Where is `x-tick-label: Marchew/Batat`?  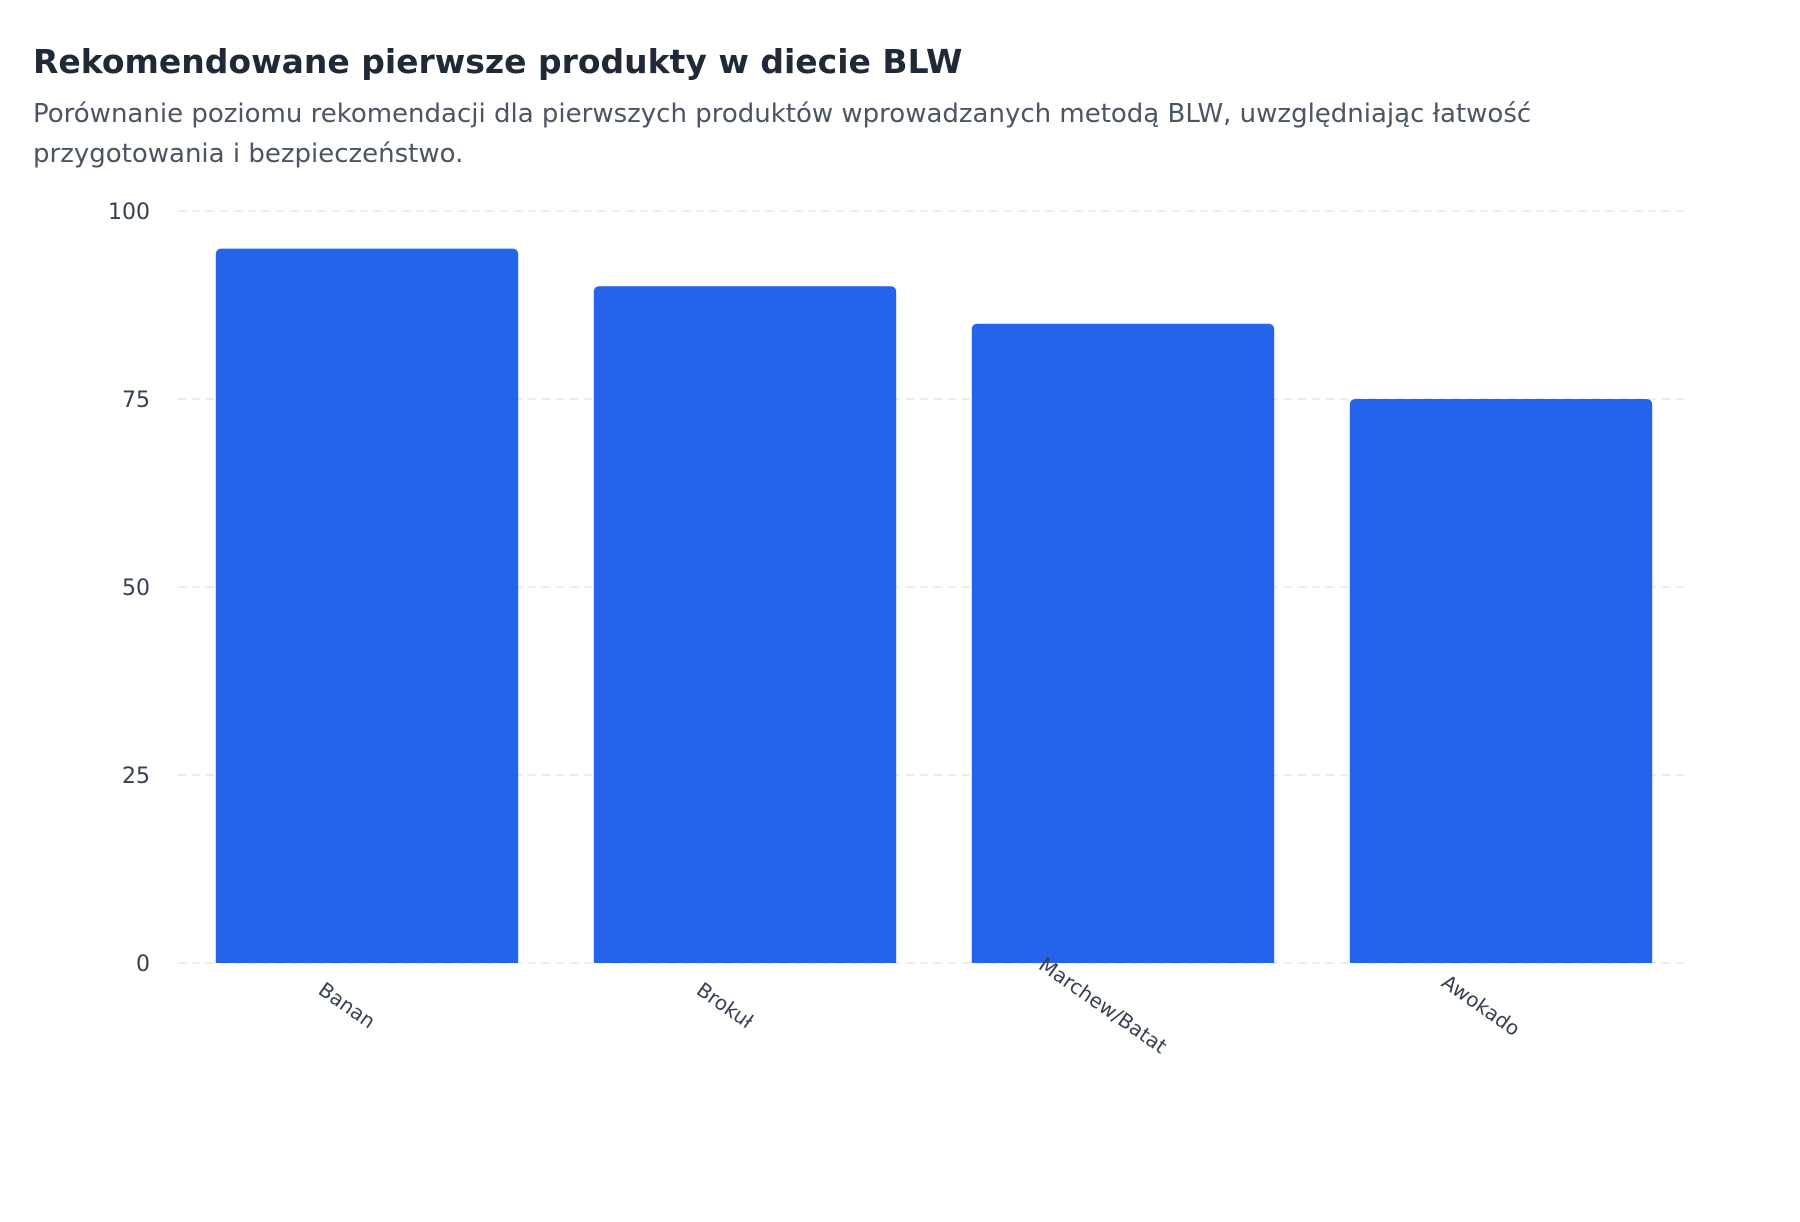 x-tick-label: Marchew/Batat is located at coordinates (1103, 1005).